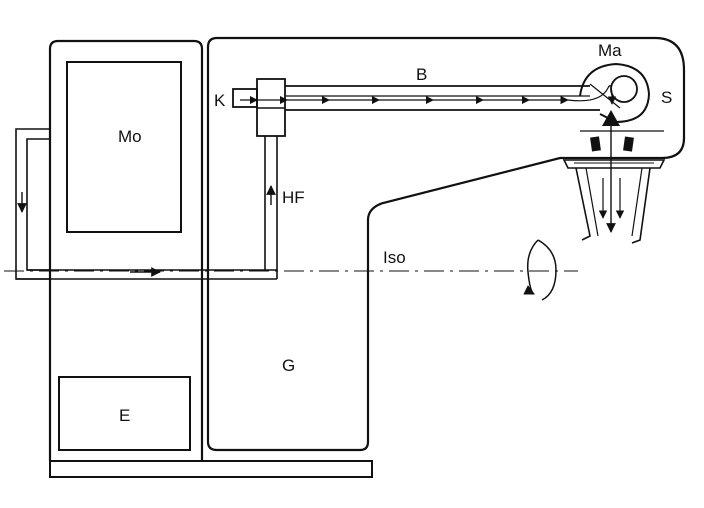 This screenshot has width=704, height=508. I want to click on magnet-coil, so click(624, 89).